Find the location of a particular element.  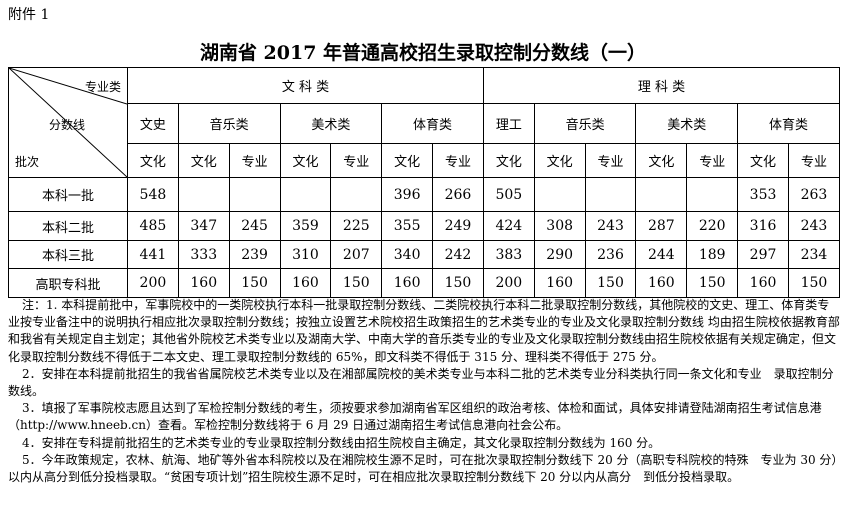

score-cell: 355 is located at coordinates (407, 226).